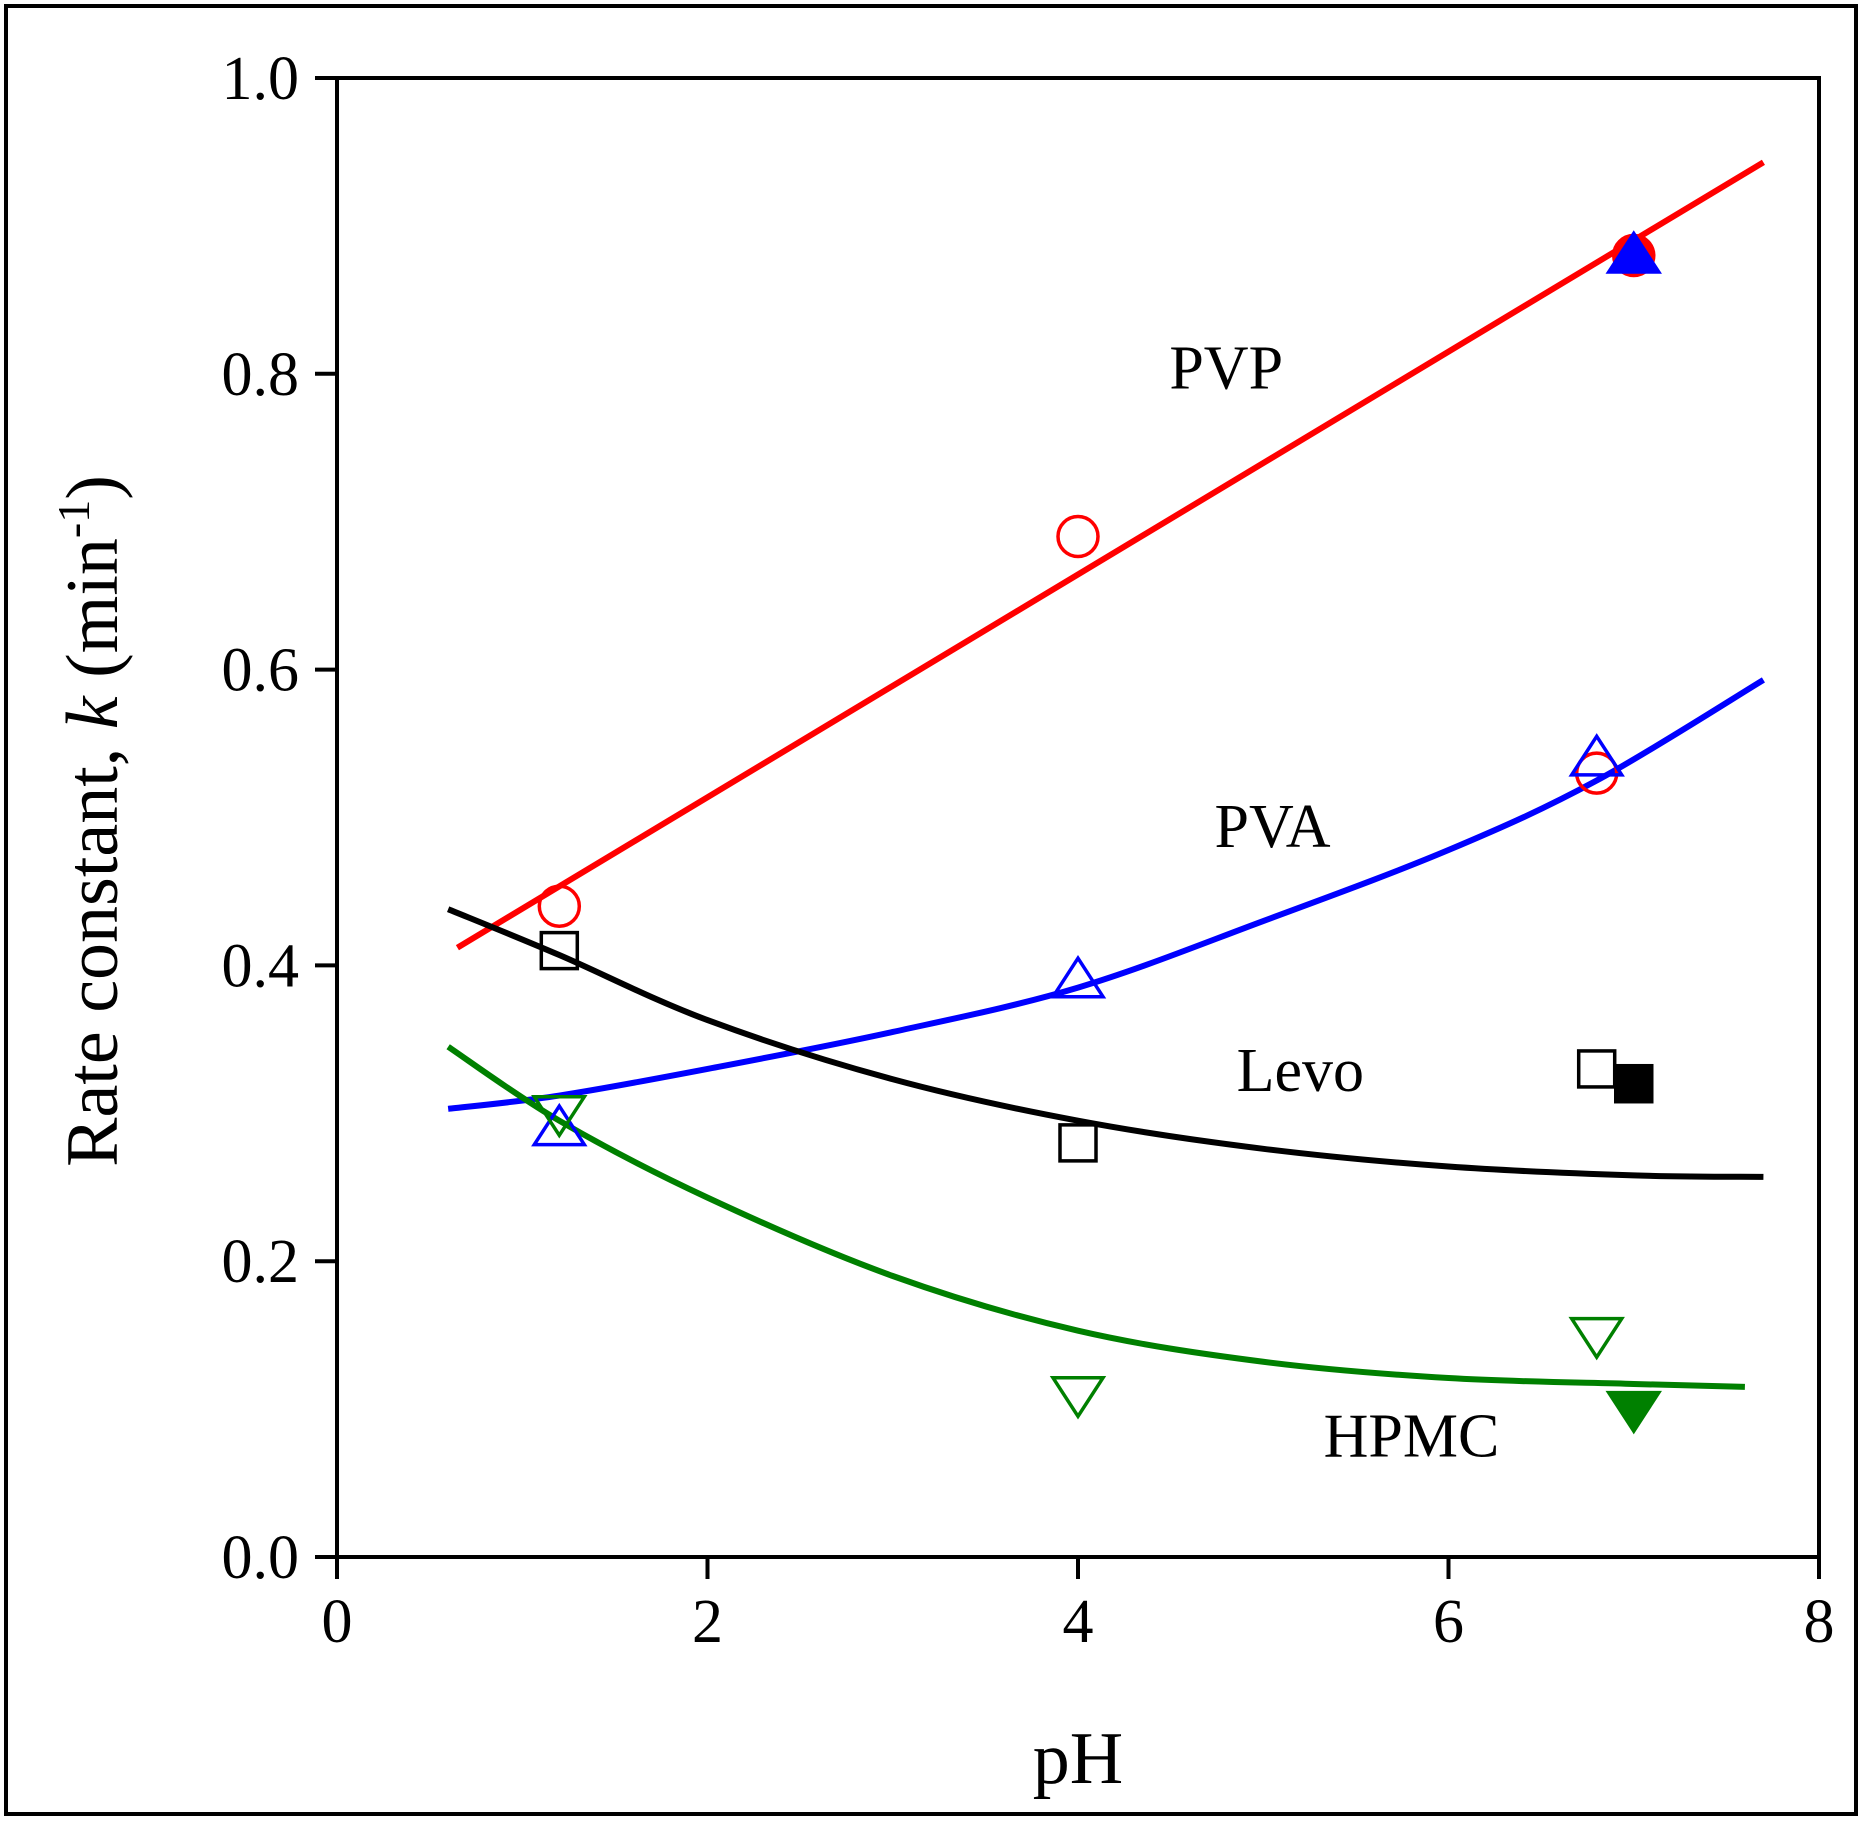  Describe the element at coordinates (337, 1622) in the screenshot. I see `x-tick-label: 0` at that location.